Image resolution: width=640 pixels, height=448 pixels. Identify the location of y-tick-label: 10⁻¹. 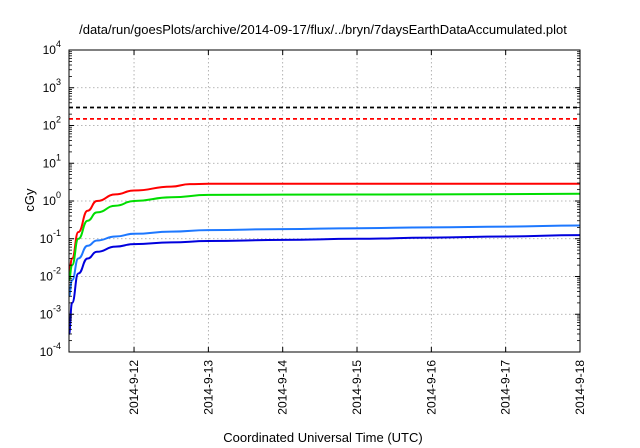
(50, 237).